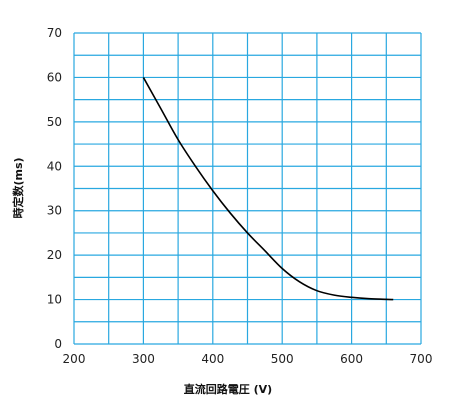  I want to click on y-axis-ticks: 0 10 20 30 40 50 60 70, so click(54, 188).